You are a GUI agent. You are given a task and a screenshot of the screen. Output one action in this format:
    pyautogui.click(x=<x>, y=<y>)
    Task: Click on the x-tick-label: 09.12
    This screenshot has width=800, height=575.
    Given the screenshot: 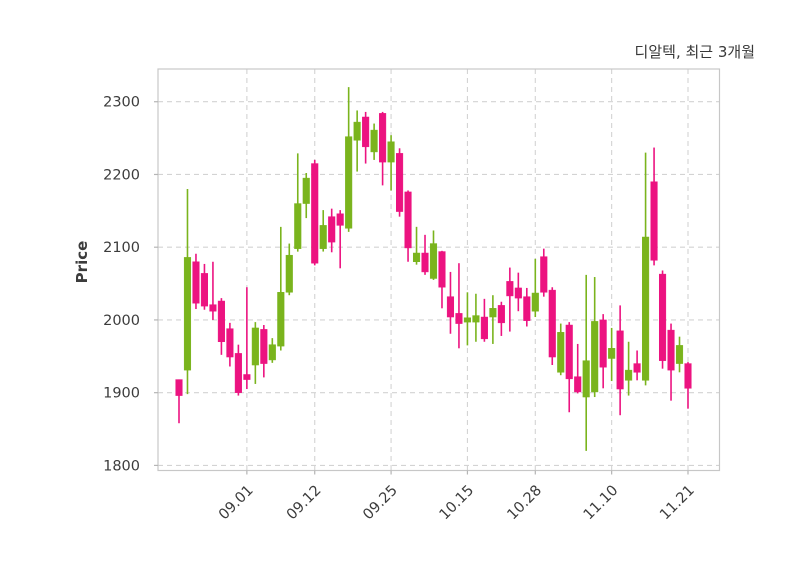 What is the action you would take?
    pyautogui.click(x=304, y=503)
    